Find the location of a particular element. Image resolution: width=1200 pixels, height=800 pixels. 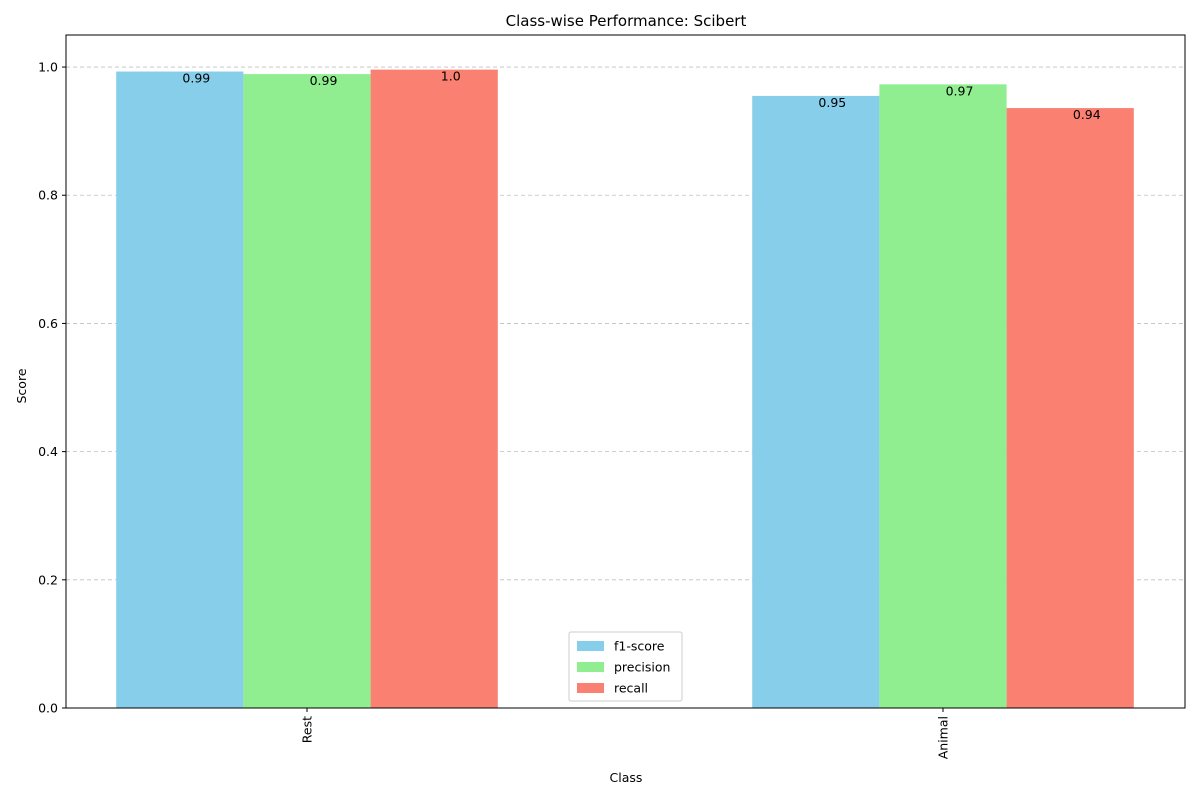

x-axis: Rest Animal is located at coordinates (625, 733).